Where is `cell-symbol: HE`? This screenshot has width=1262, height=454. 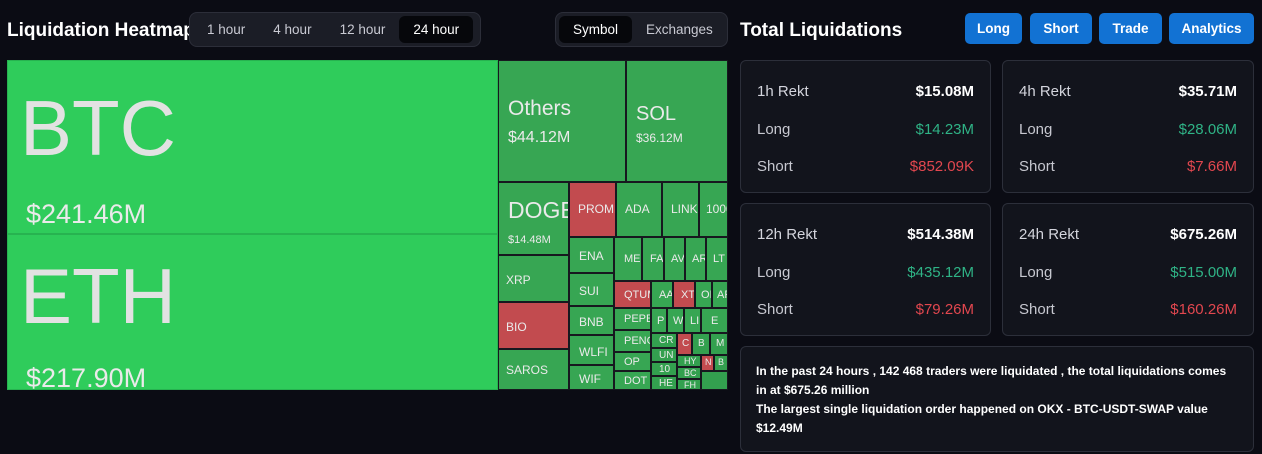 cell-symbol: HE is located at coordinates (666, 383).